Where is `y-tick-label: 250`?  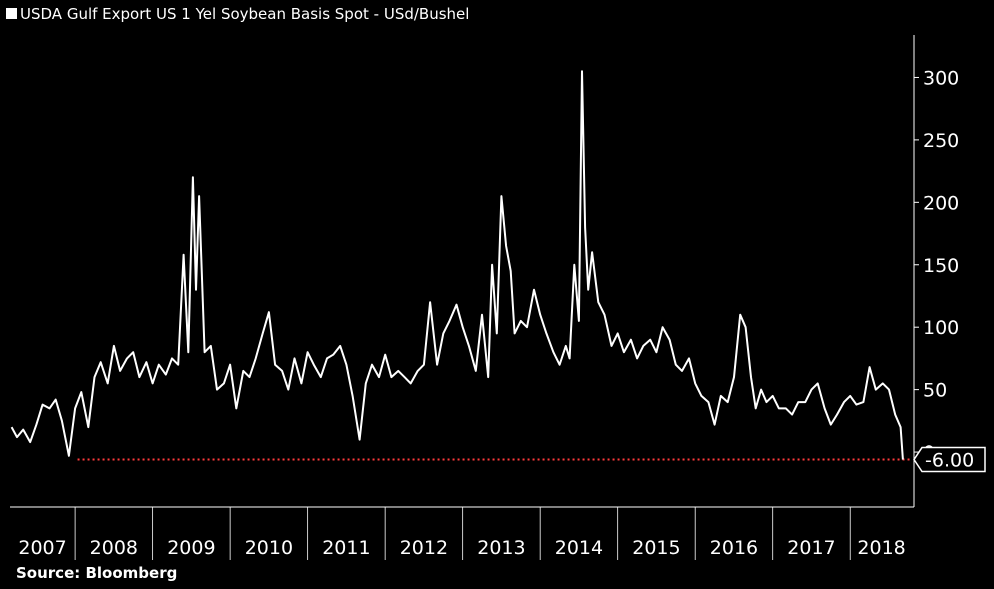
y-tick-label: 250 is located at coordinates (941, 141).